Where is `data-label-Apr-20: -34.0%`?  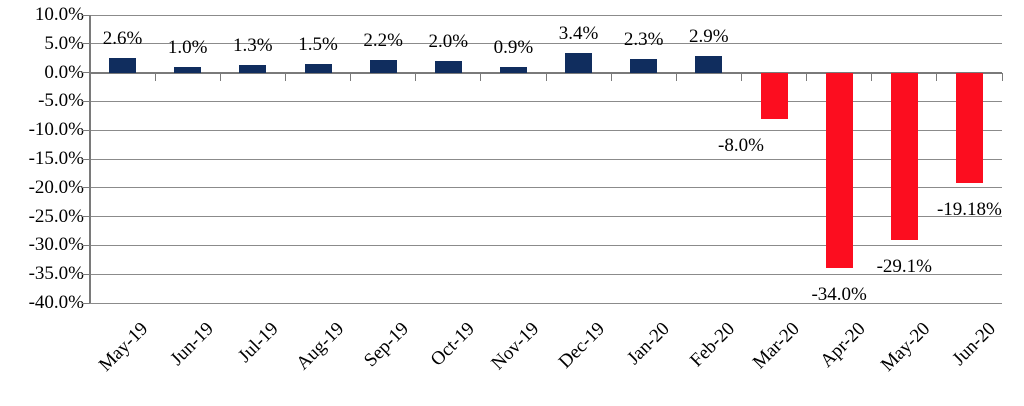 data-label-Apr-20: -34.0% is located at coordinates (839, 295).